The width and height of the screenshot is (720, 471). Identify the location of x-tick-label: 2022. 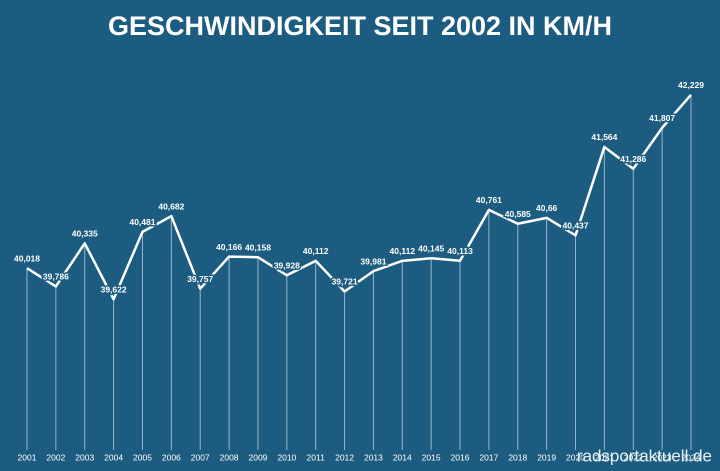
(633, 457).